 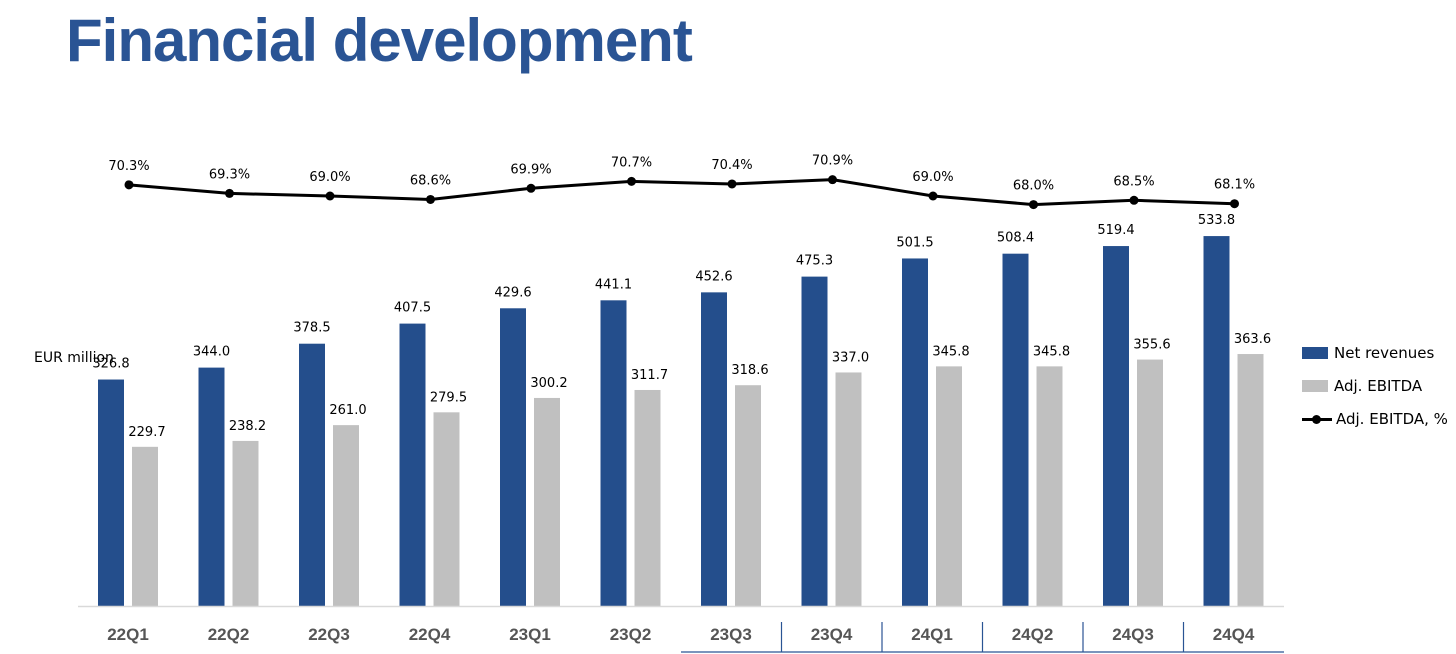 I want to click on x-tick-label: 23Q4, so click(x=832, y=634).